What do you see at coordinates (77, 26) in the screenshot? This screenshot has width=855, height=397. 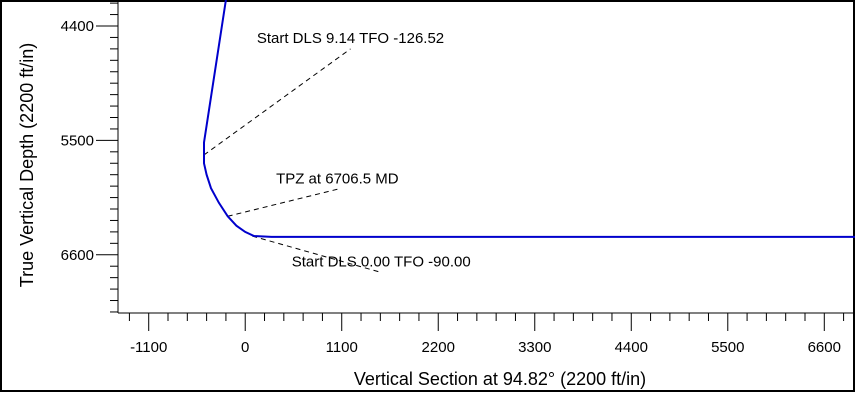 I see `y-tick-label: 4400` at bounding box center [77, 26].